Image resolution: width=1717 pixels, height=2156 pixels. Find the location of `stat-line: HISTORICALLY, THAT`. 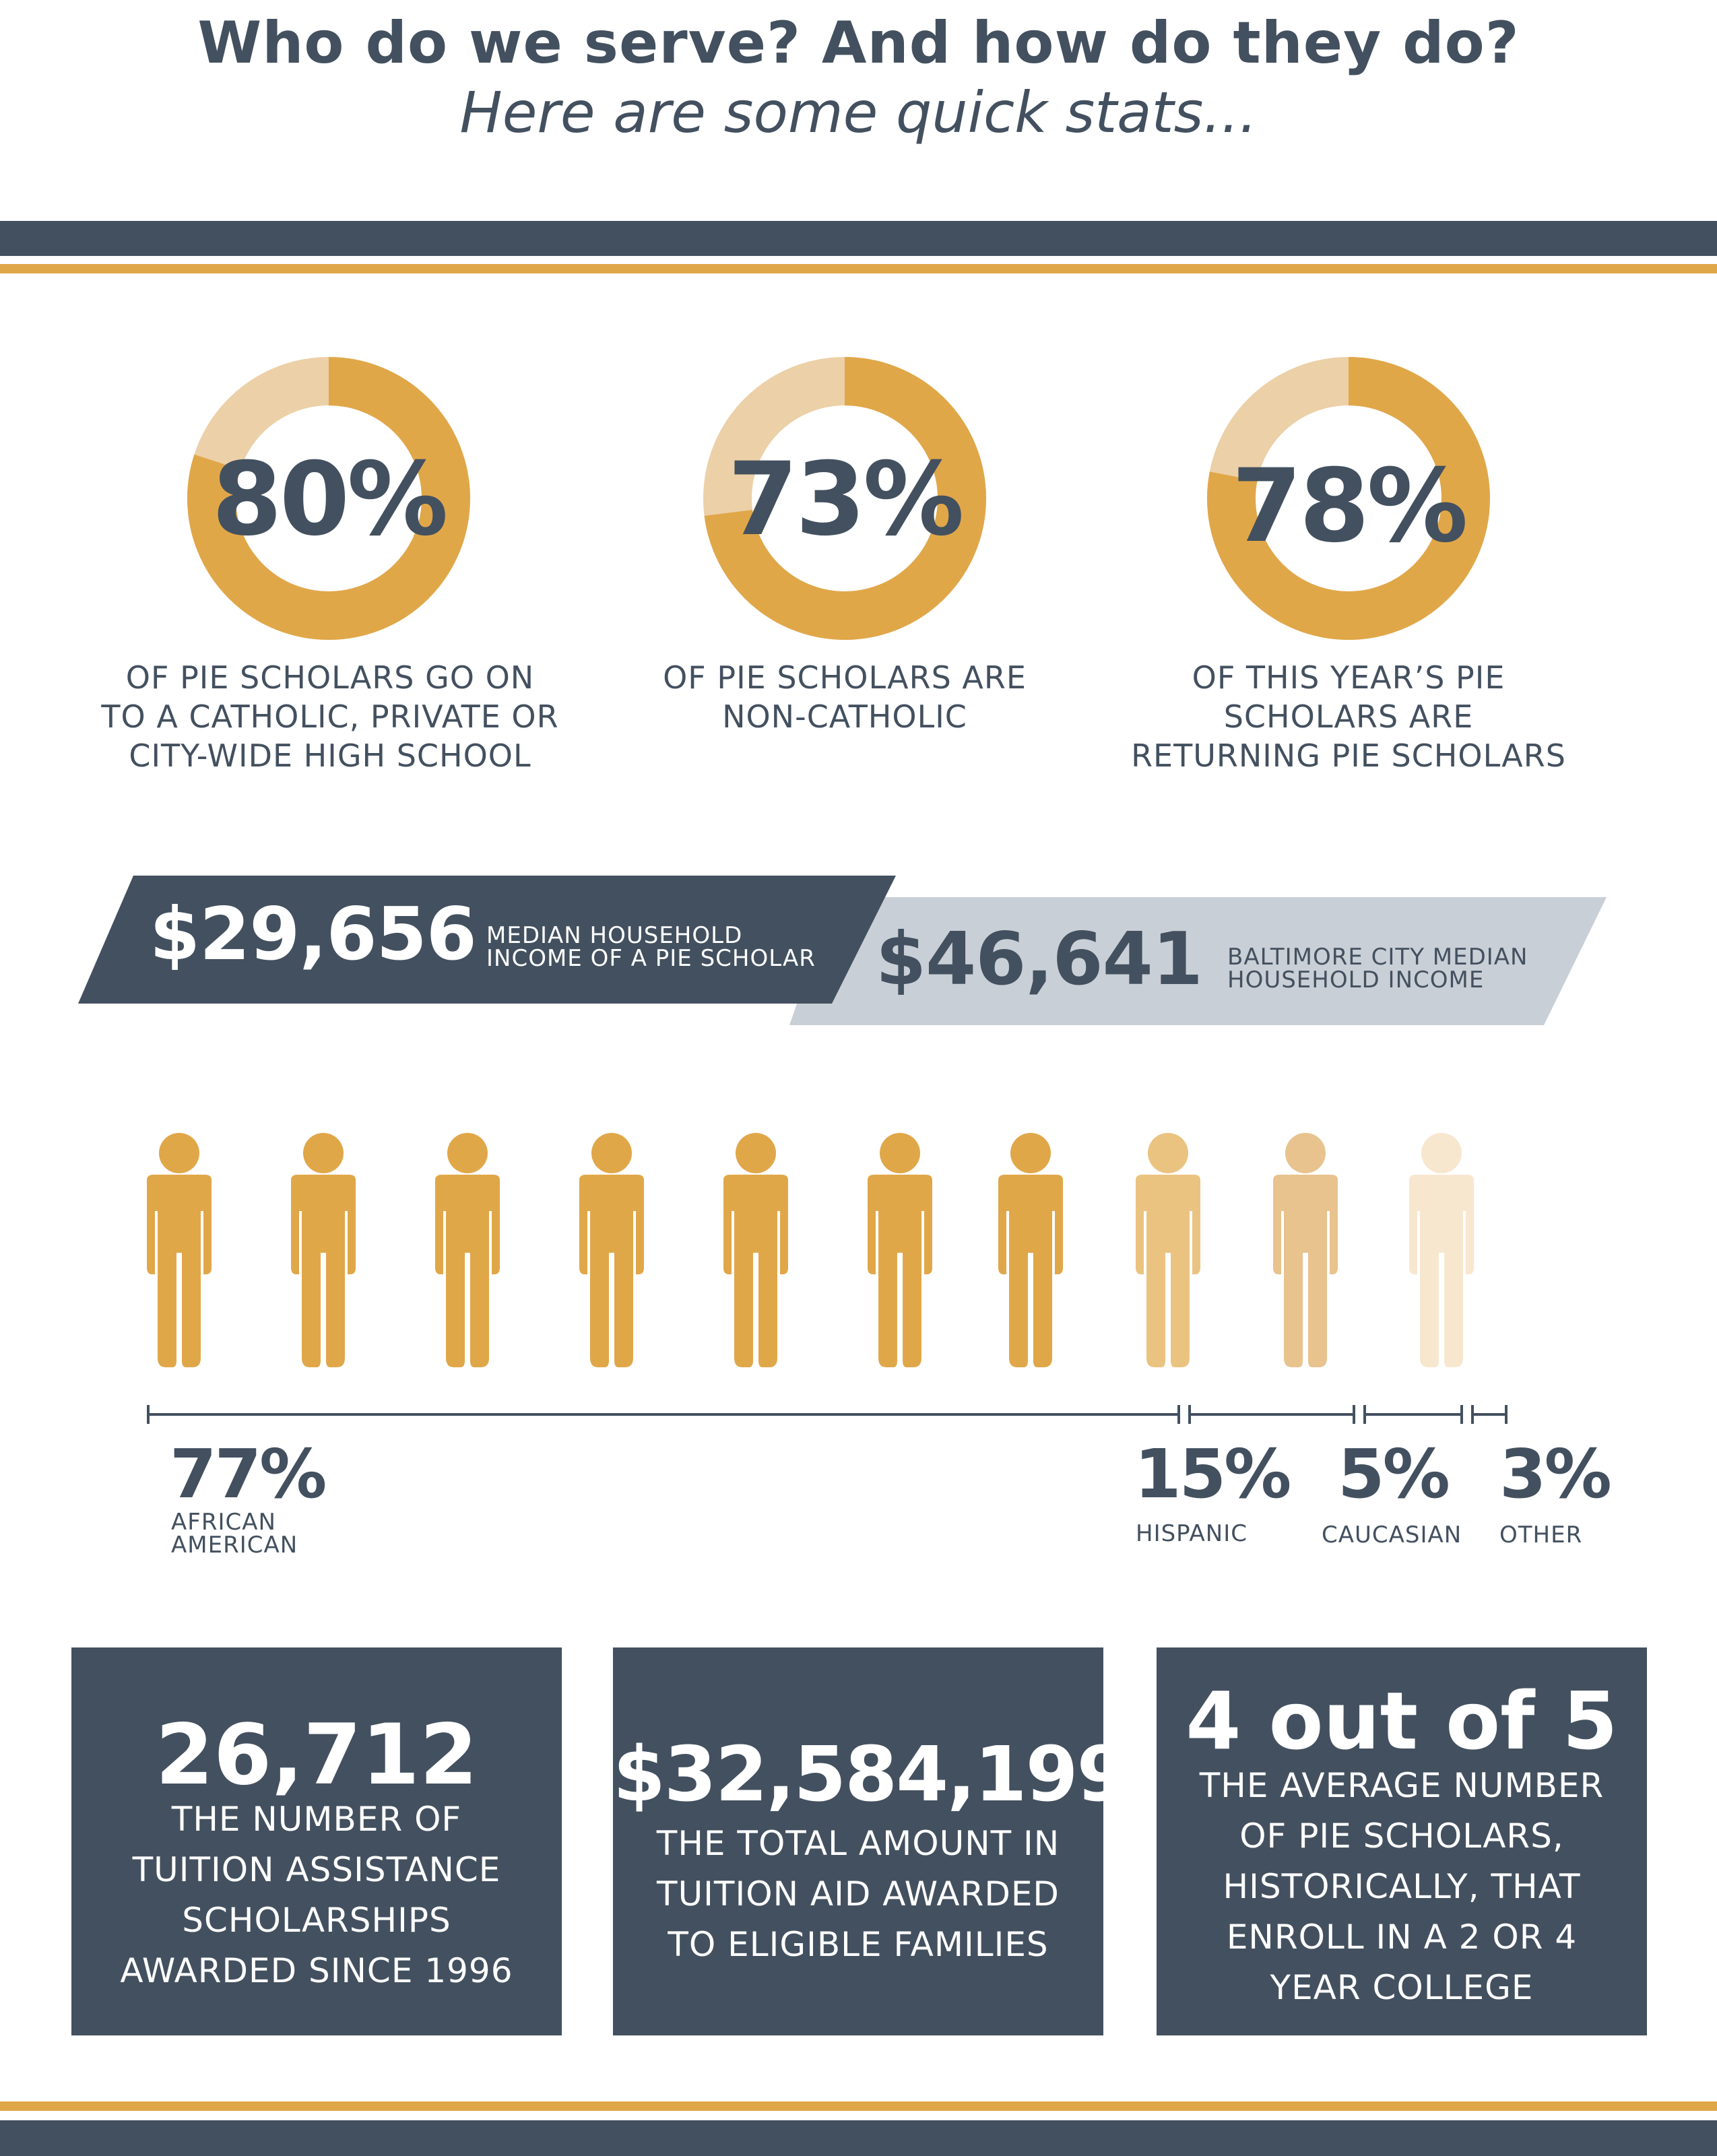

stat-line: HISTORICALLY, THAT is located at coordinates (1402, 1887).